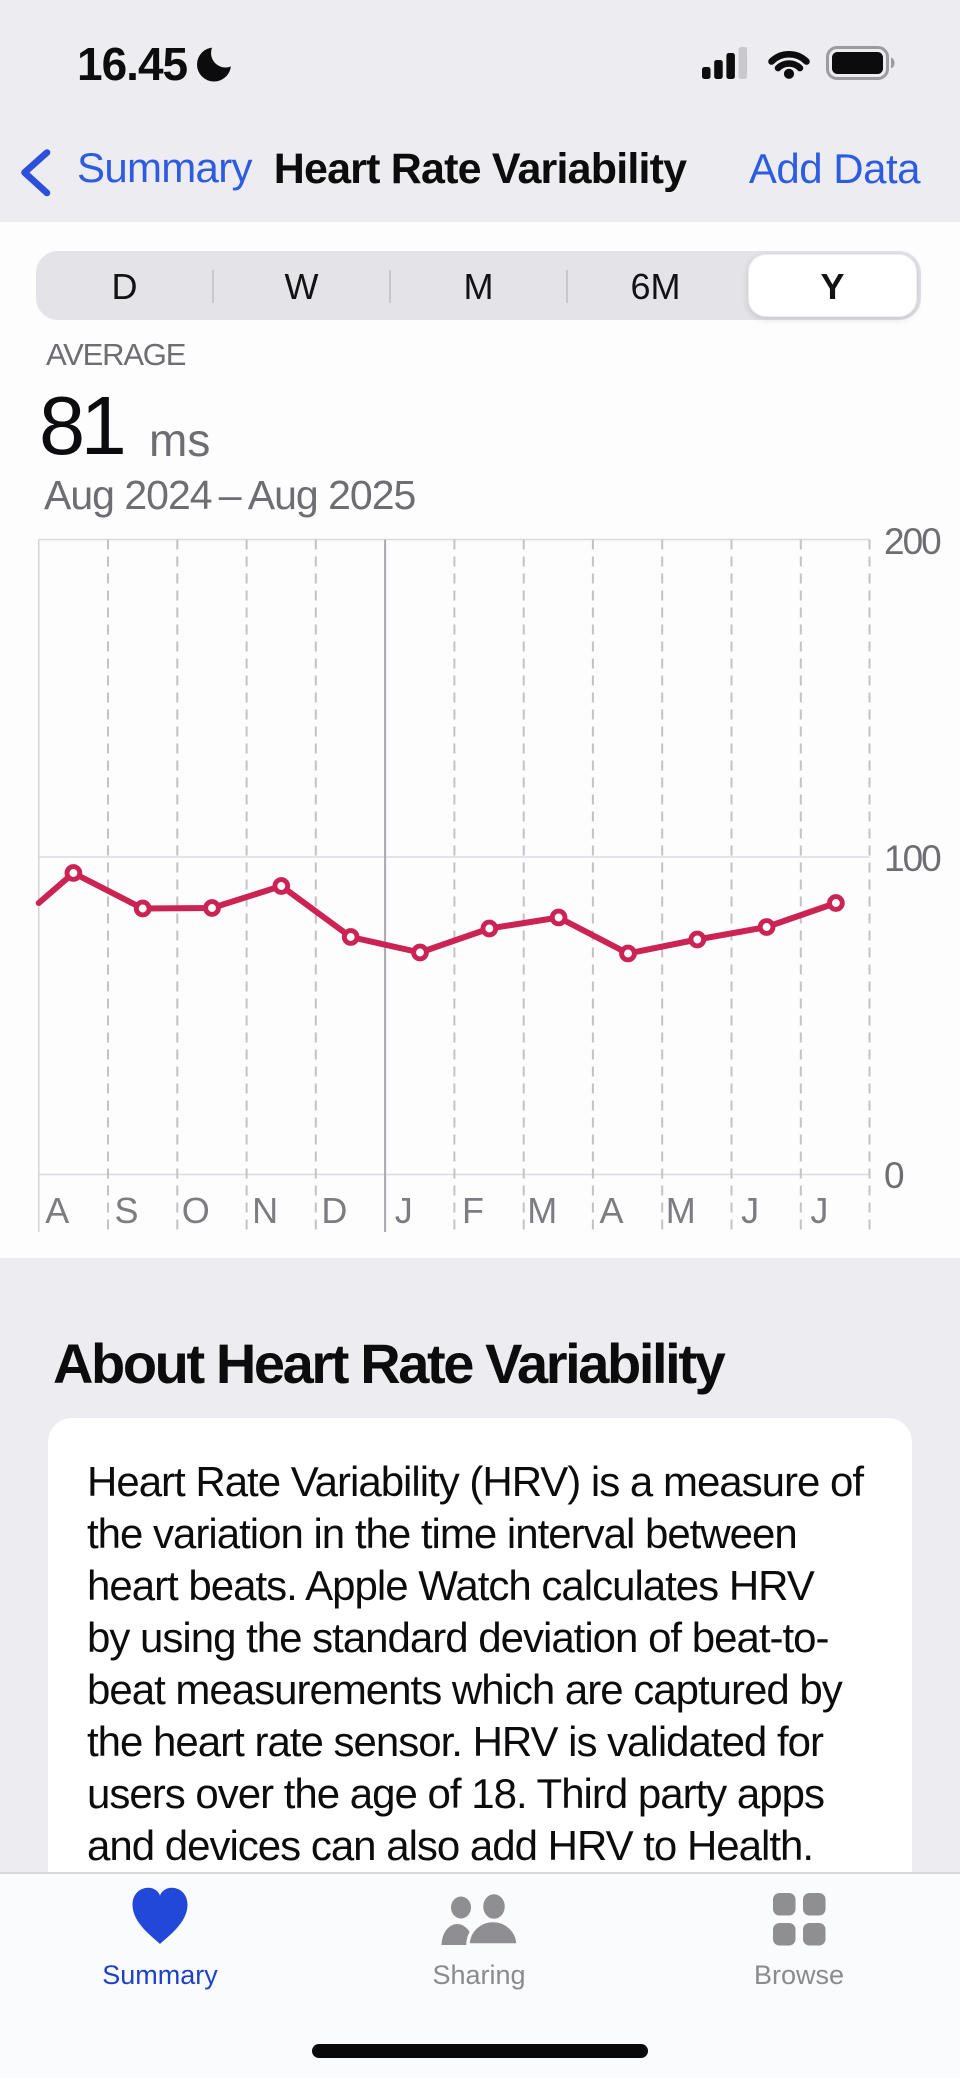 This screenshot has height=2078, width=960. I want to click on svg-text: 100, so click(912, 858).